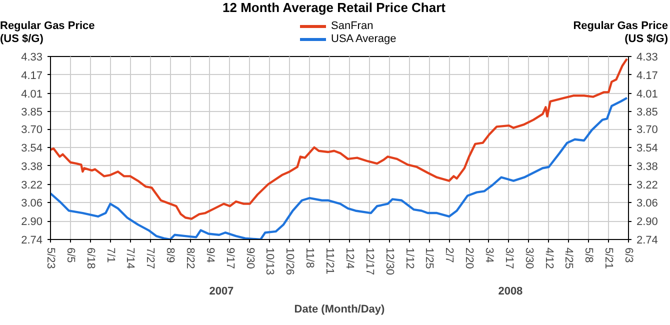 The width and height of the screenshot is (670, 325). Describe the element at coordinates (548, 258) in the screenshot. I see `x-tick-label: 4/12` at that location.